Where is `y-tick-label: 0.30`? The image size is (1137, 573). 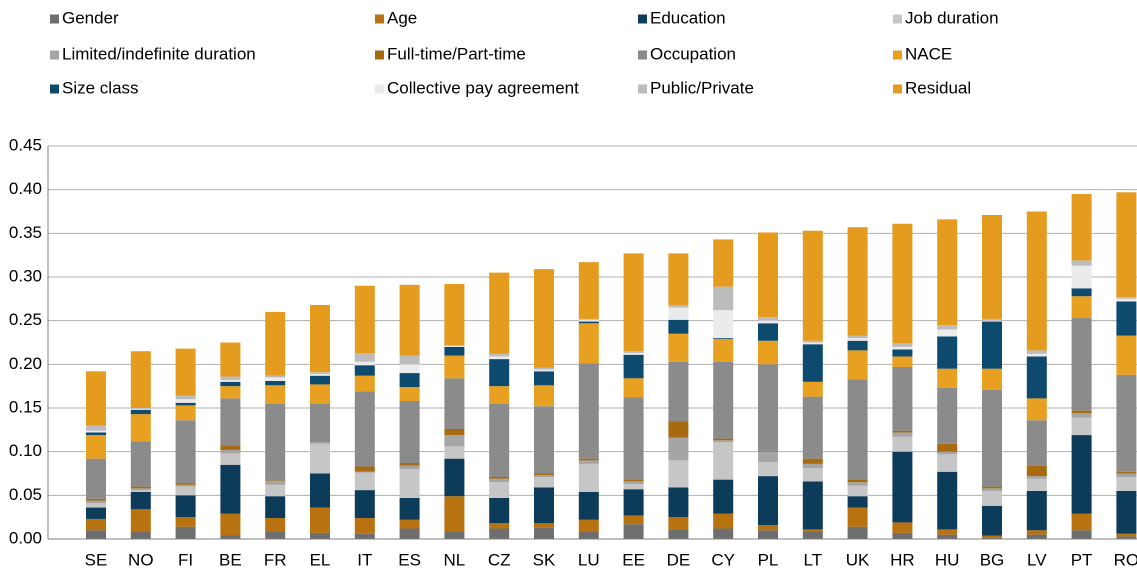
y-tick-label: 0.30 is located at coordinates (25, 275).